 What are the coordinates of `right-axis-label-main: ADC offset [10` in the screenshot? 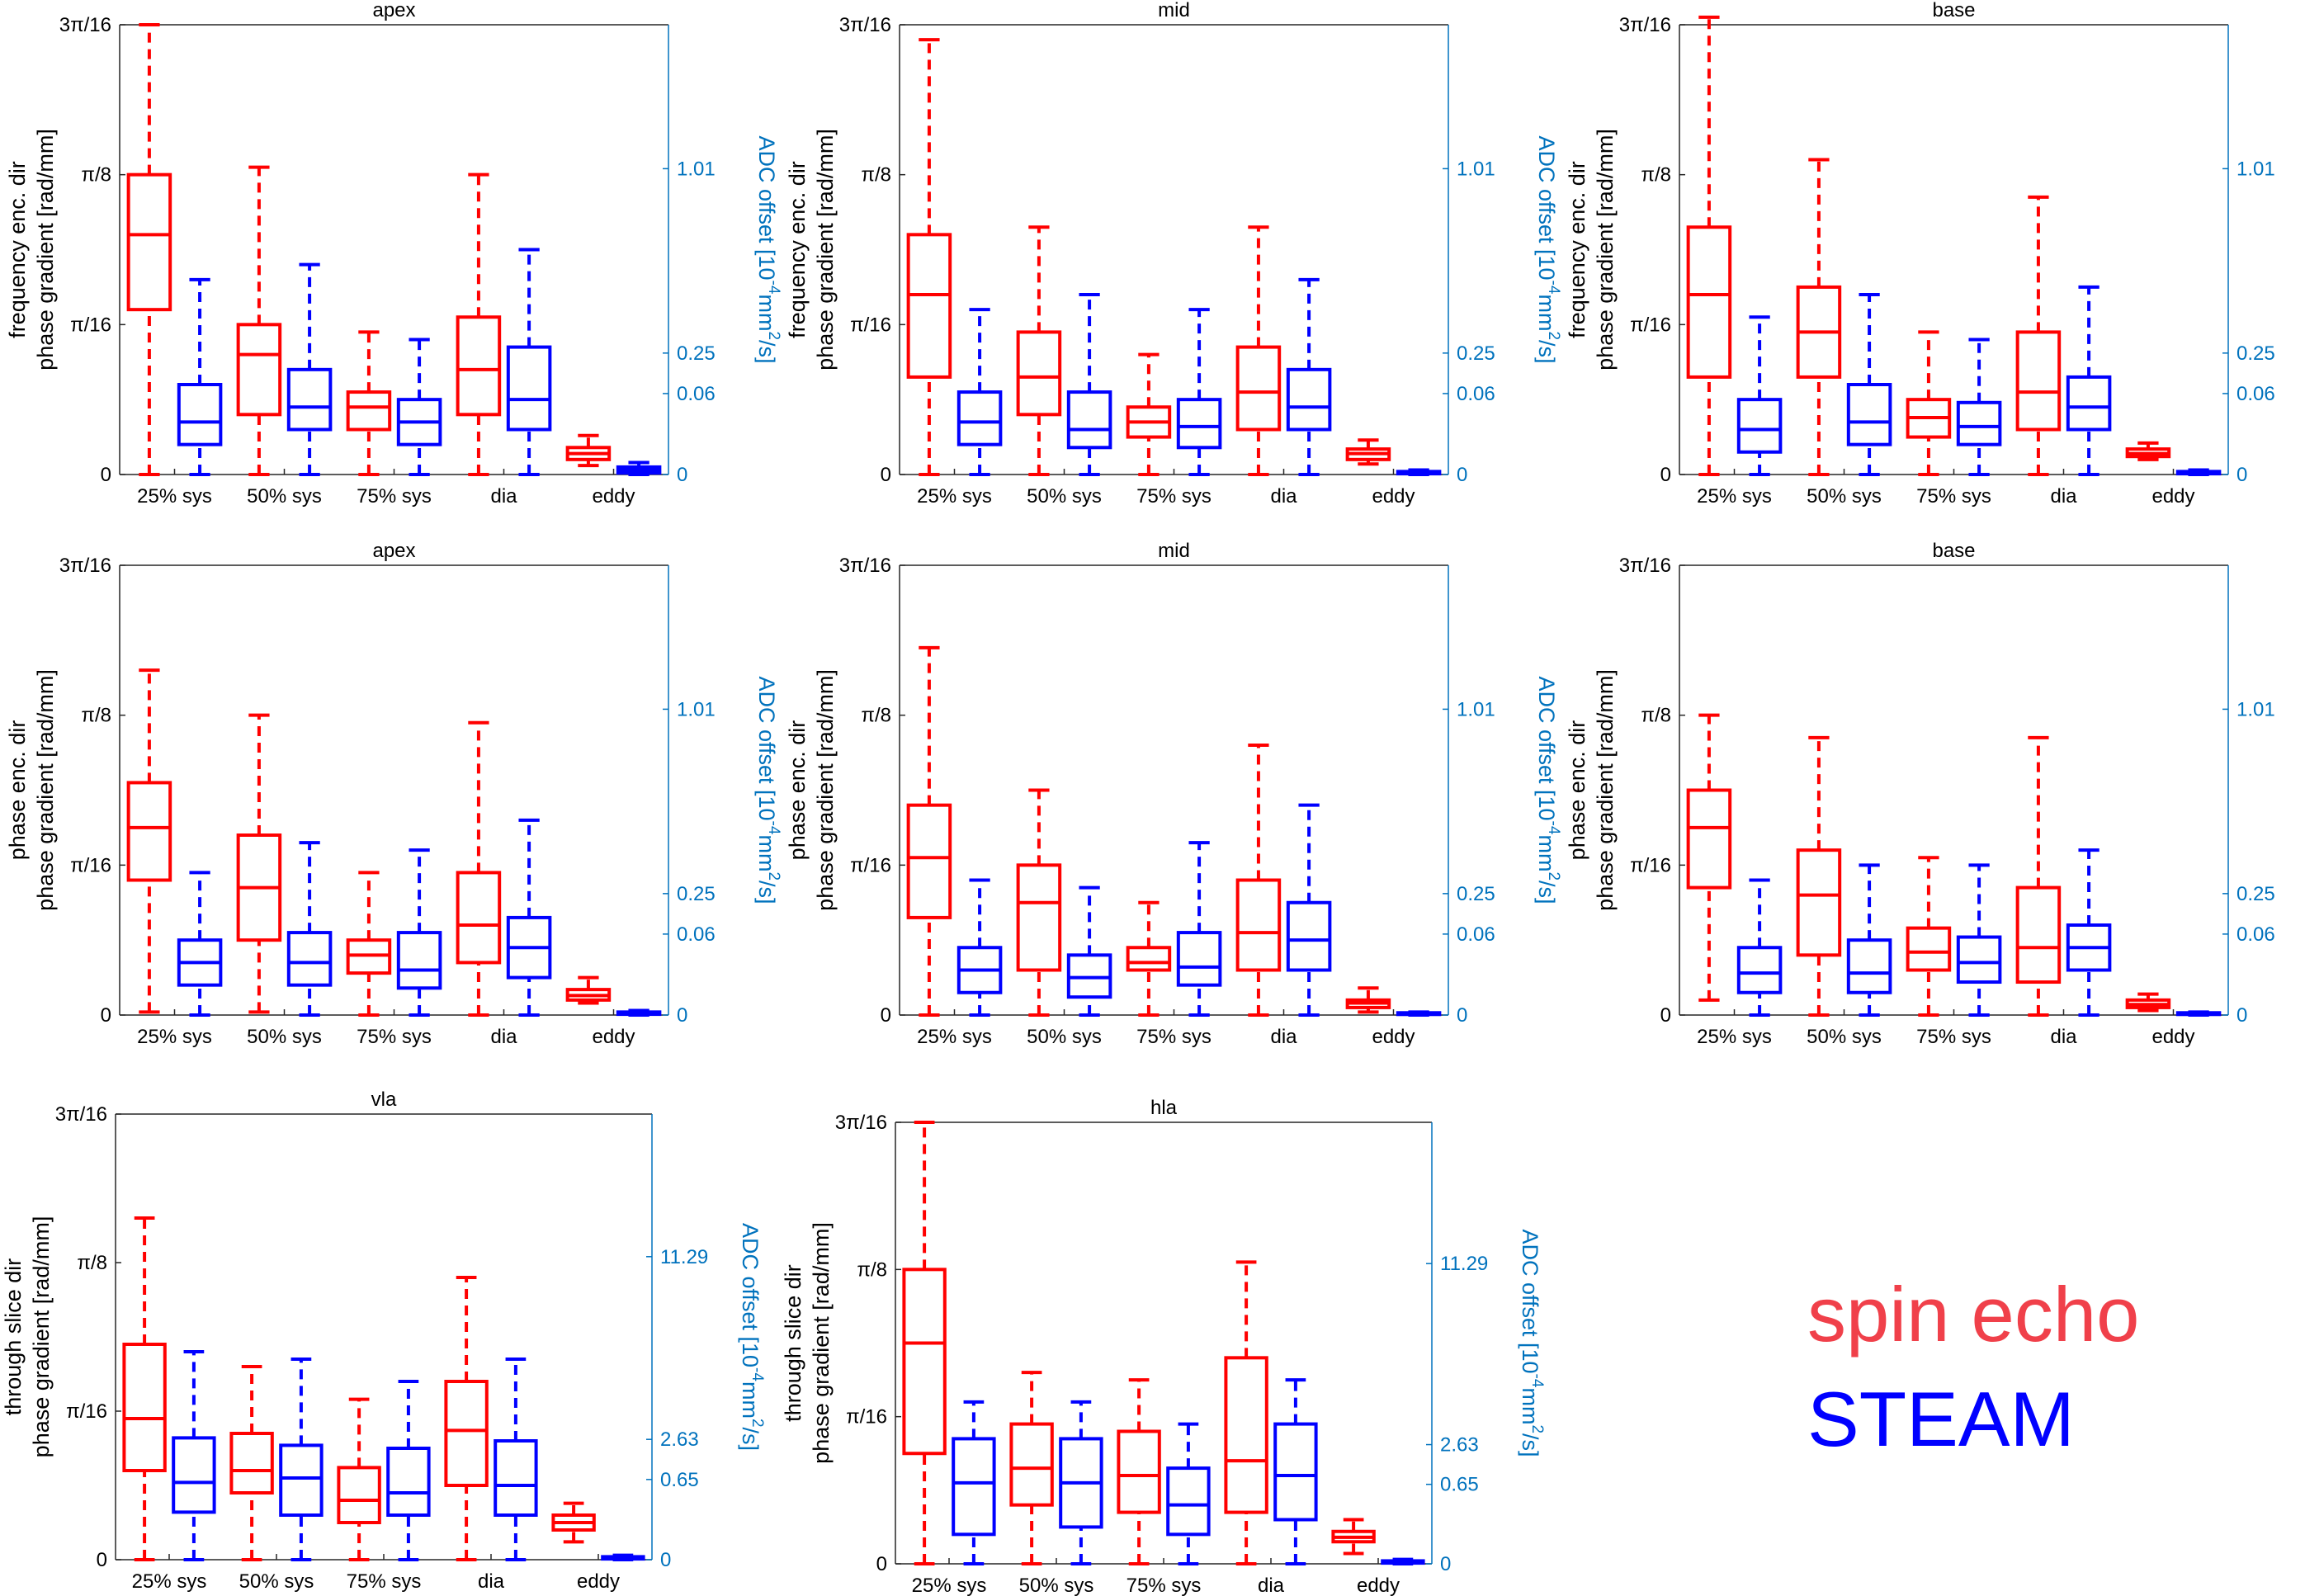 It's located at (1546, 748).